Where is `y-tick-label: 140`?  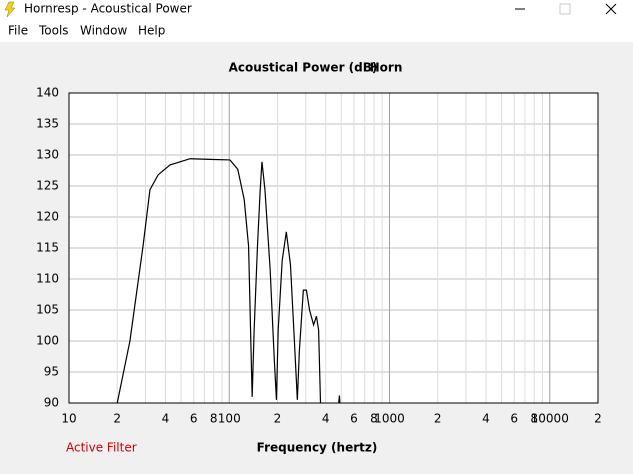
y-tick-label: 140 is located at coordinates (47, 93).